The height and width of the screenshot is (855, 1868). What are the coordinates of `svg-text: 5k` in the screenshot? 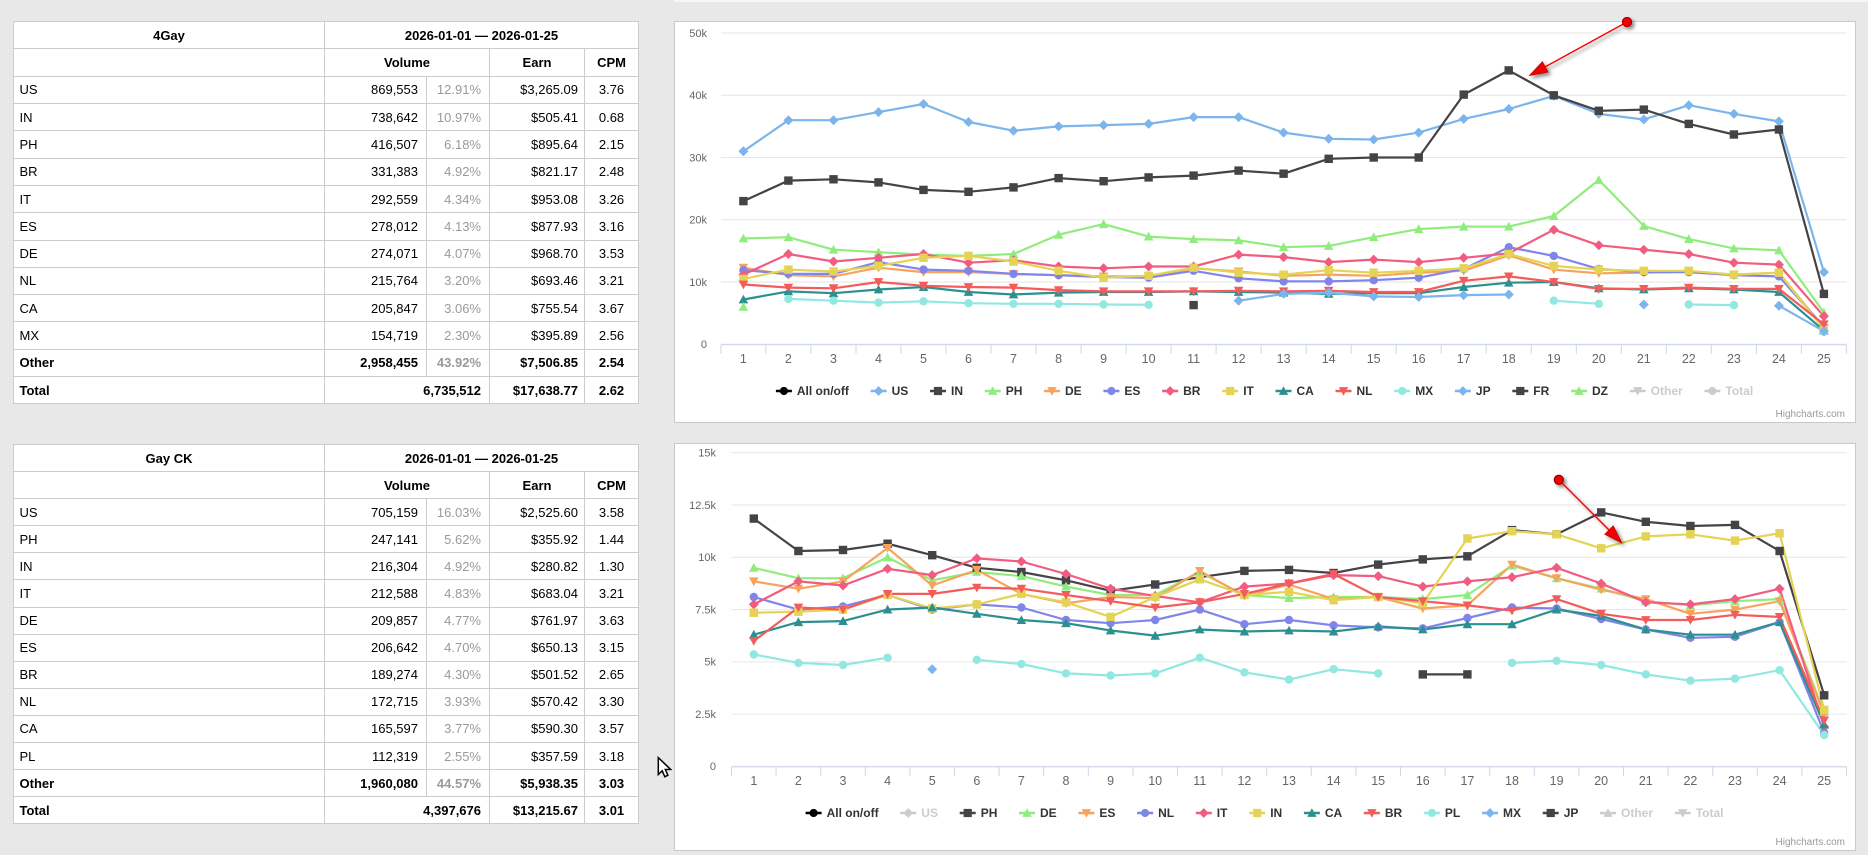 It's located at (710, 663).